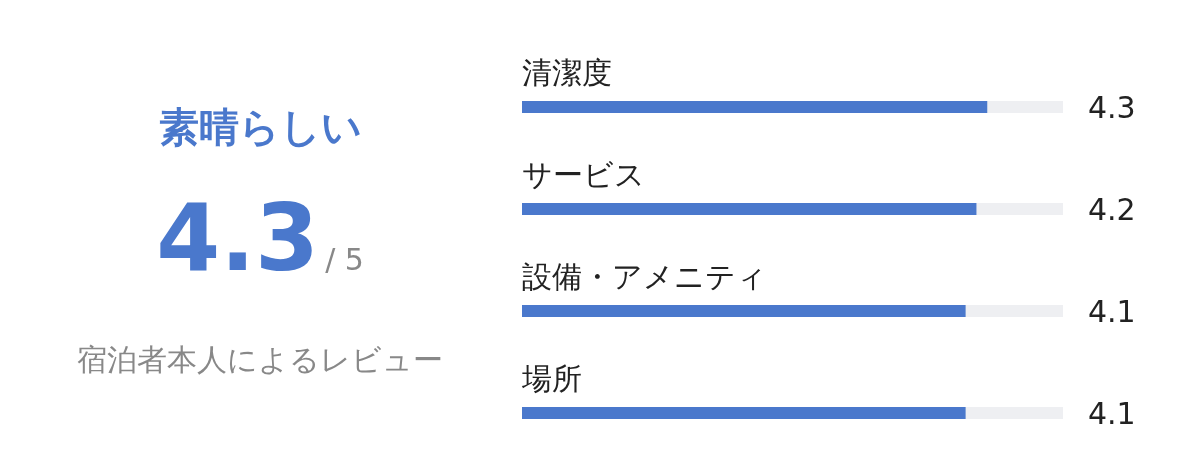 The height and width of the screenshot is (469, 1200). What do you see at coordinates (260, 360) in the screenshot?
I see `text: 宿泊者本人によるレビュー` at bounding box center [260, 360].